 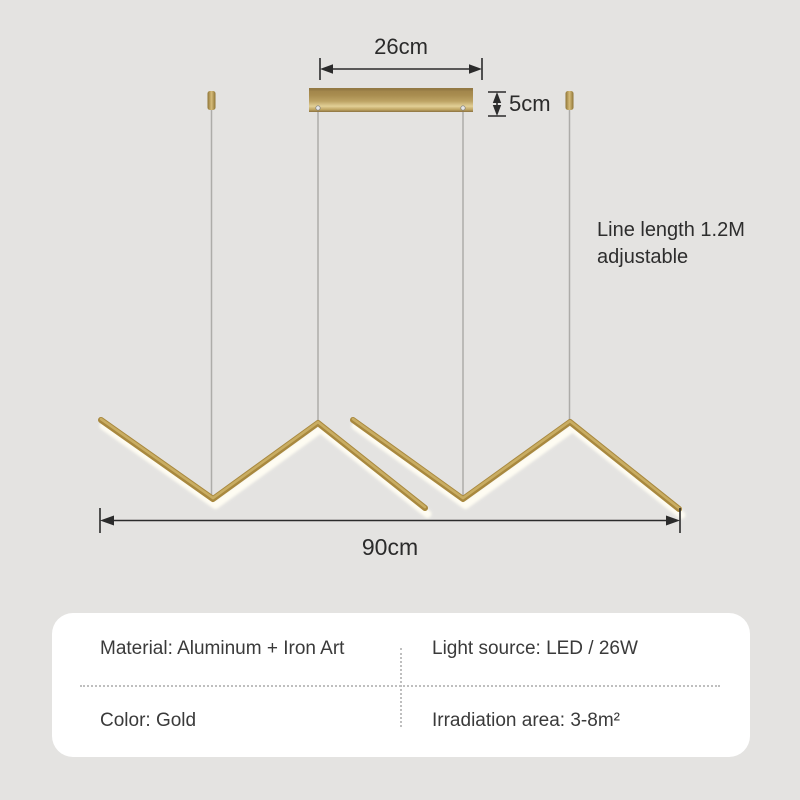 What do you see at coordinates (390, 520) in the screenshot?
I see `dimension-90cm` at bounding box center [390, 520].